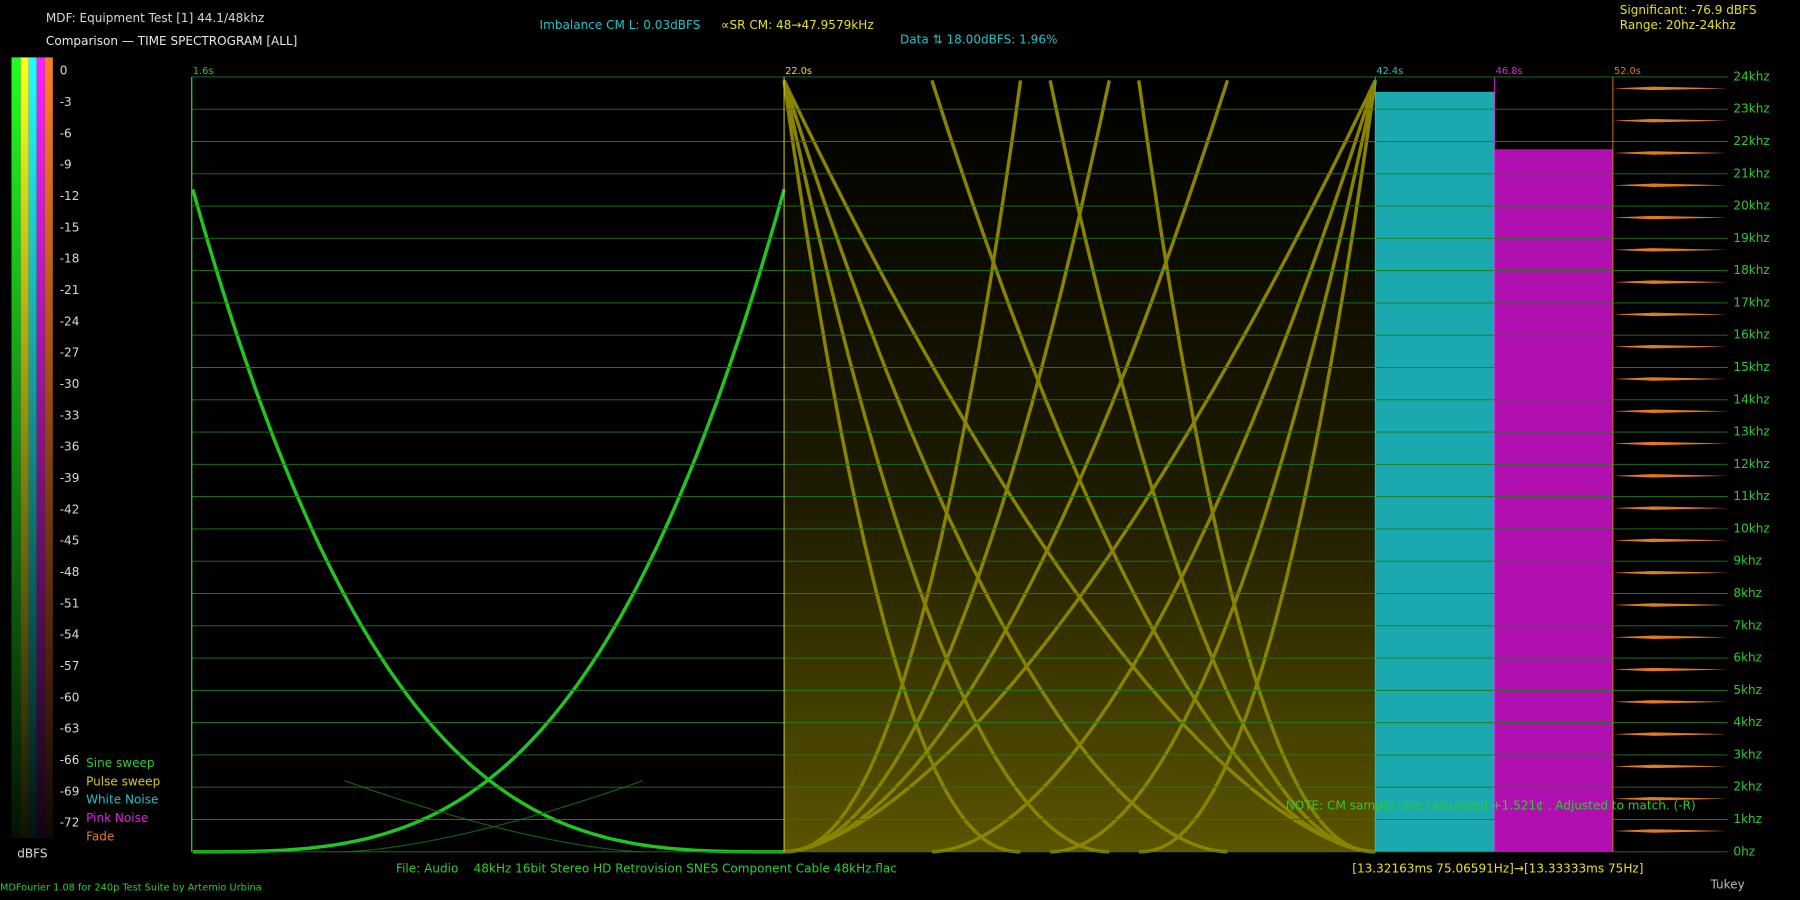  Describe the element at coordinates (1747, 690) in the screenshot. I see `frequency-label: 5khz` at that location.